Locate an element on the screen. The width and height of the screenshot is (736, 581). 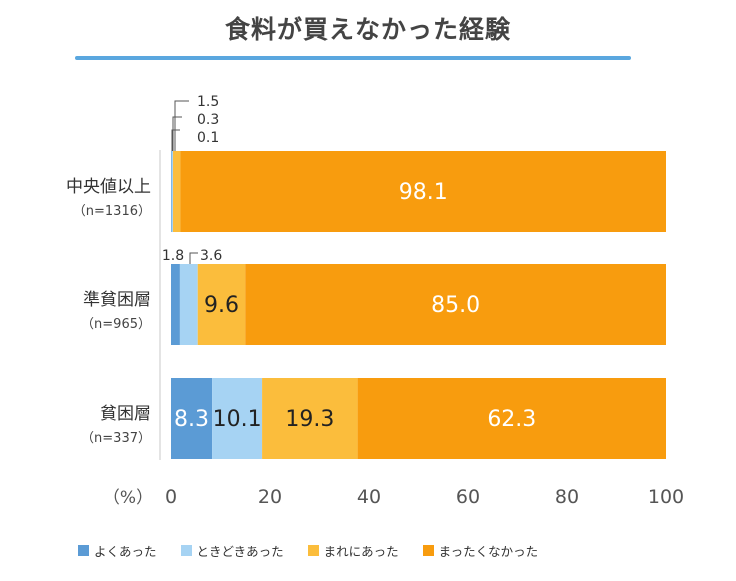
legend-item: まったくなかった is located at coordinates (480, 550).